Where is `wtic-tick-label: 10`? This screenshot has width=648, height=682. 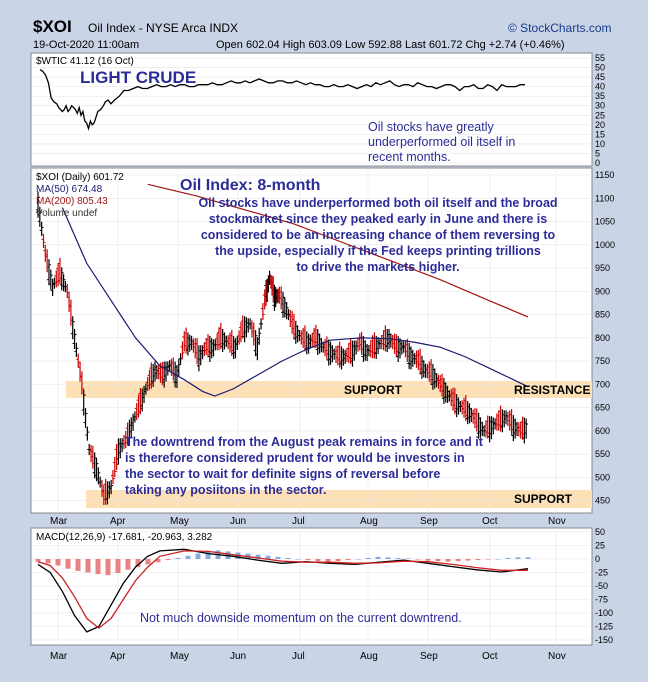
wtic-tick-label: 10 is located at coordinates (600, 144).